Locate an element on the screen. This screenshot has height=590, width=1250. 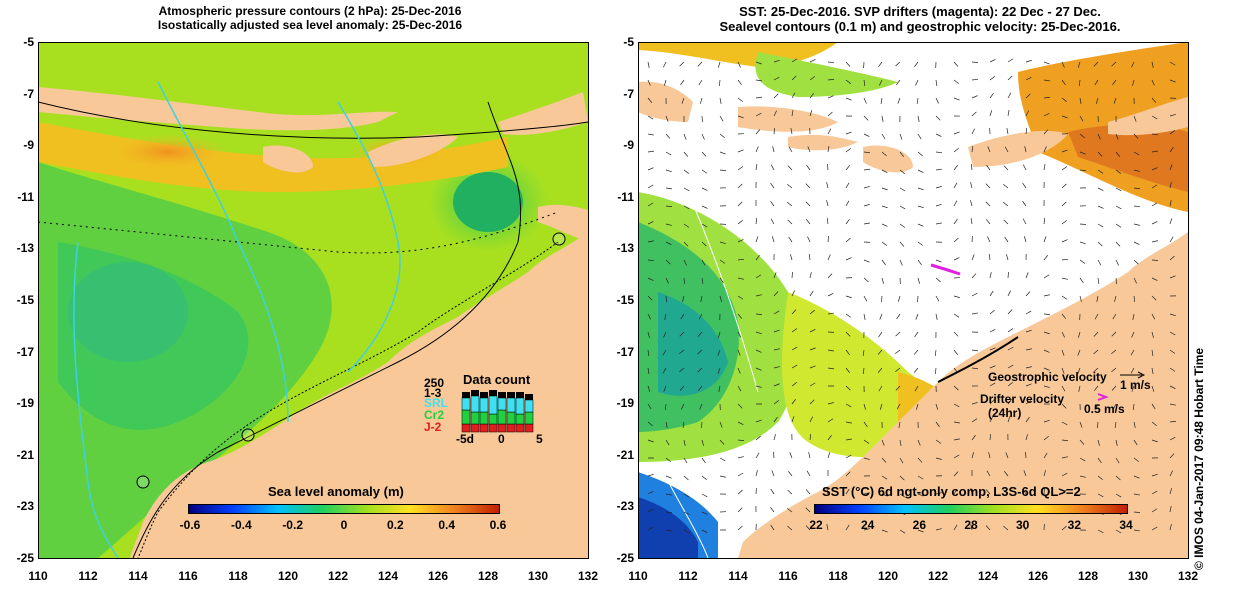
data-count-x-right: 5 is located at coordinates (539, 439).